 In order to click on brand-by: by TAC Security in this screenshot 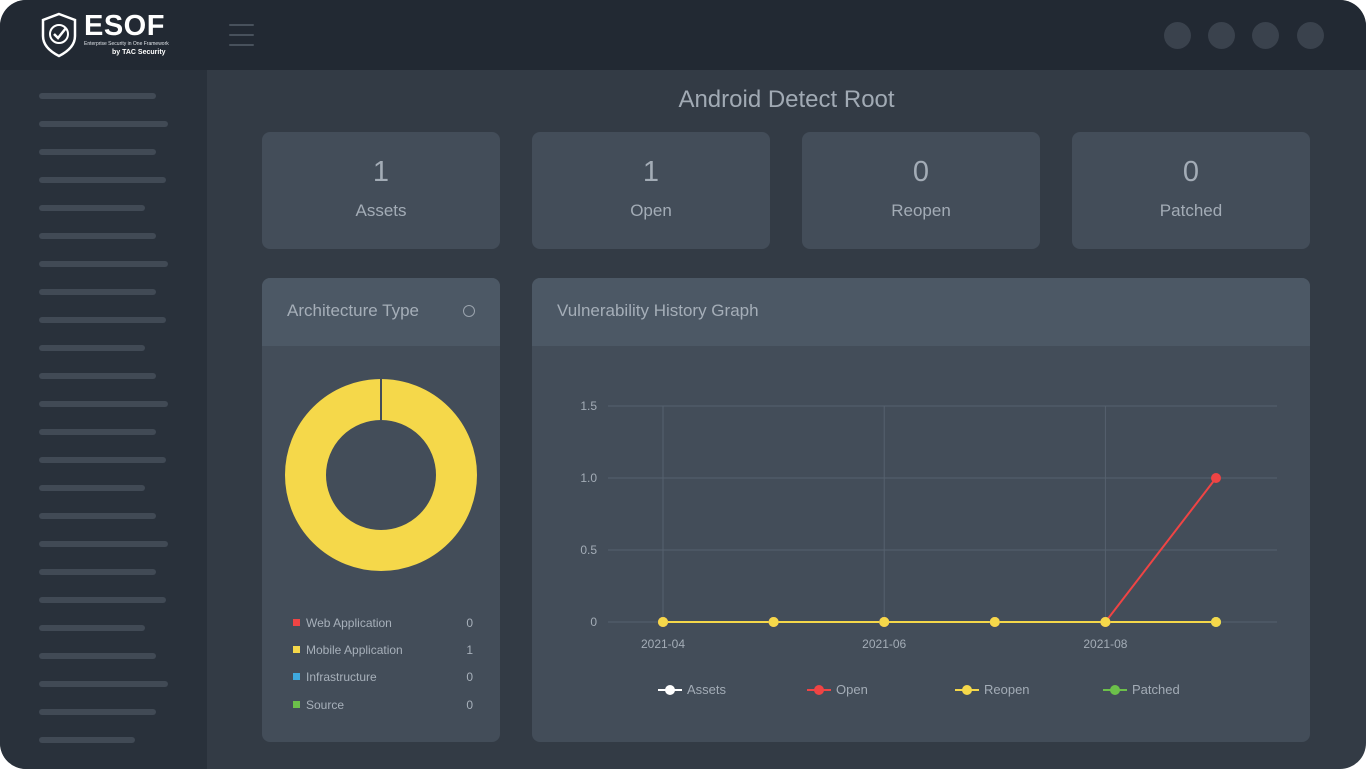, I will do `click(139, 52)`.